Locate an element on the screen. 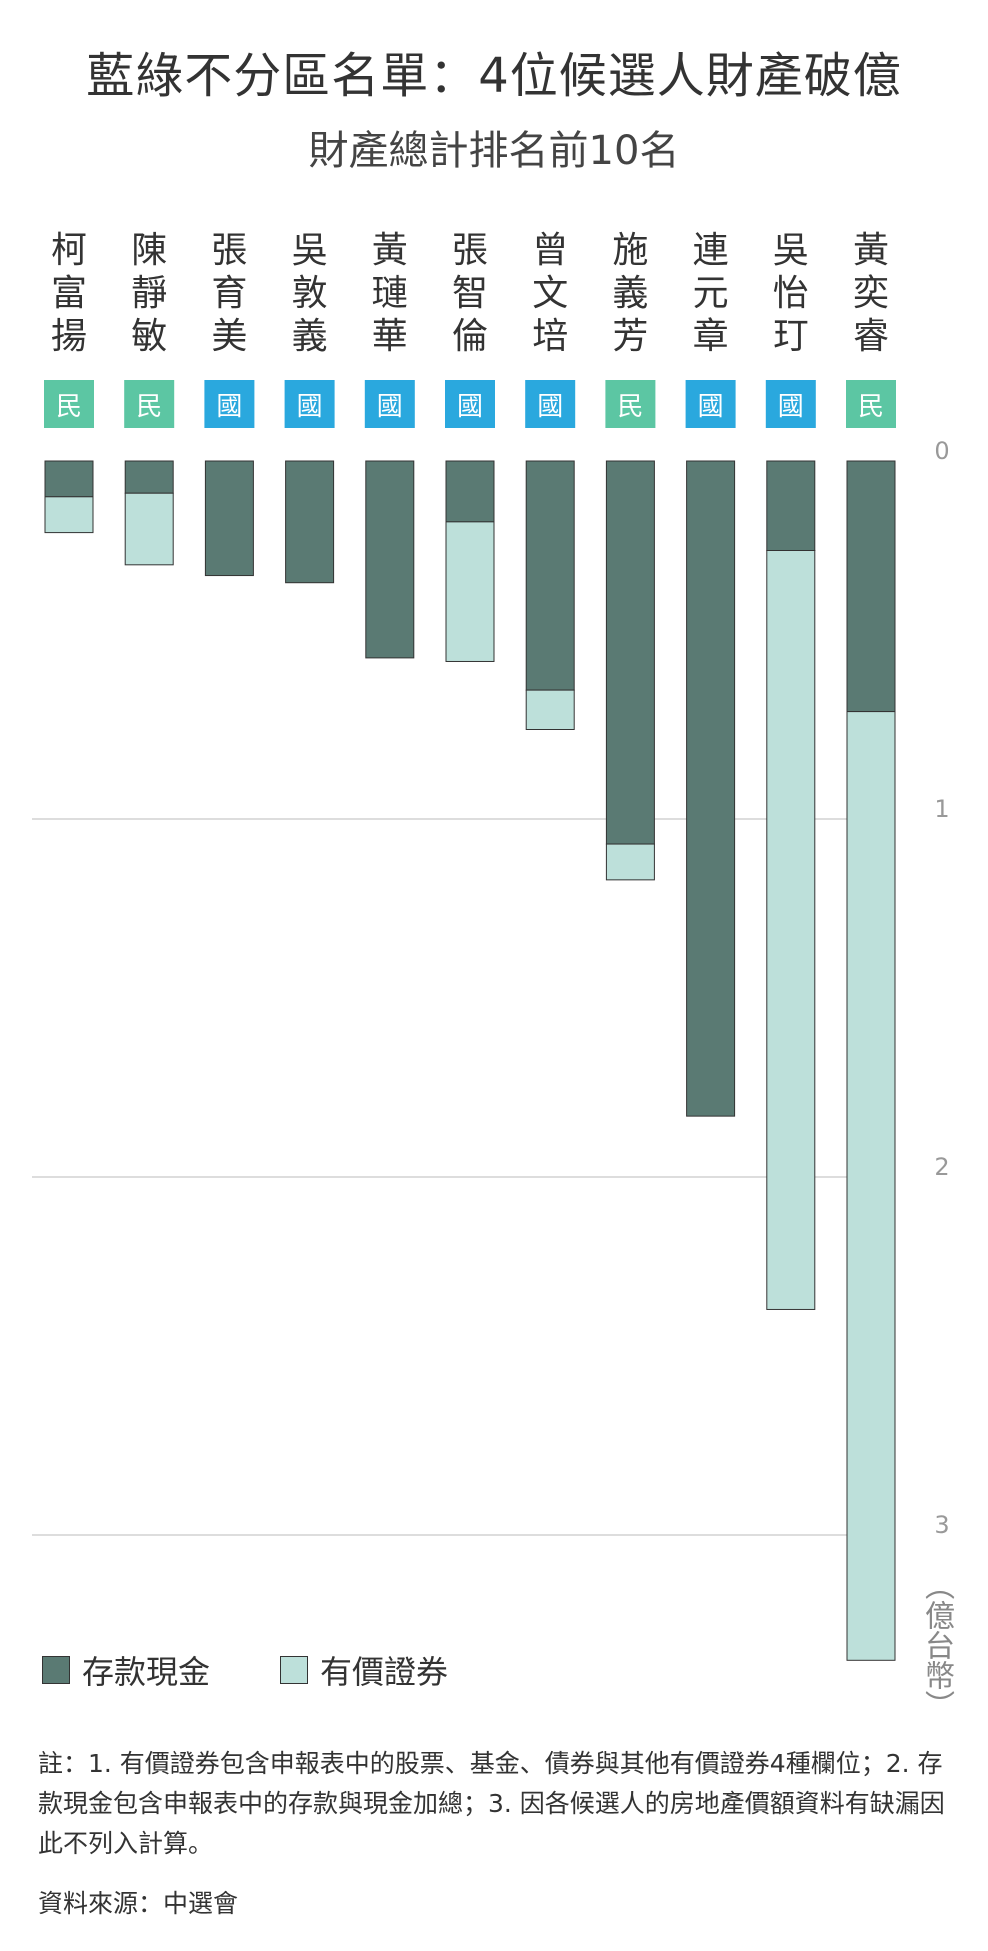 The height and width of the screenshot is (1951, 988). candidate-name-3-char-2: 義 is located at coordinates (310, 336).